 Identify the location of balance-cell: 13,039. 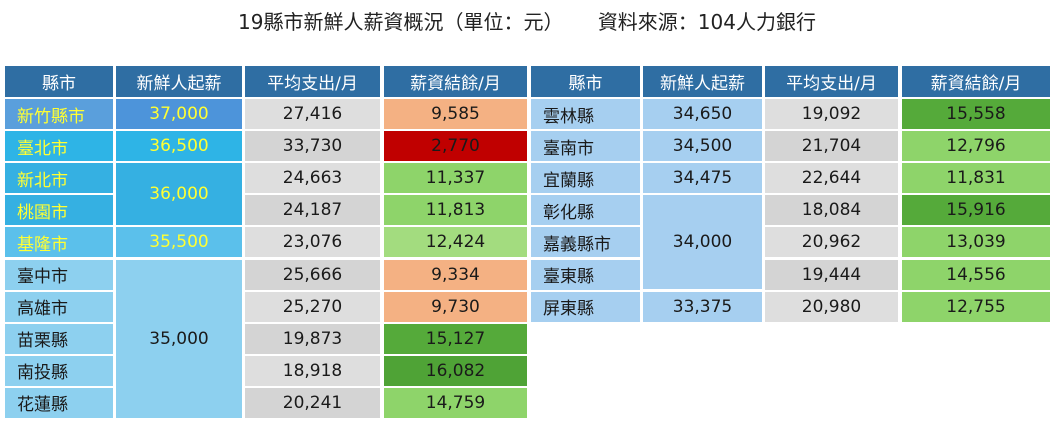
(976, 242).